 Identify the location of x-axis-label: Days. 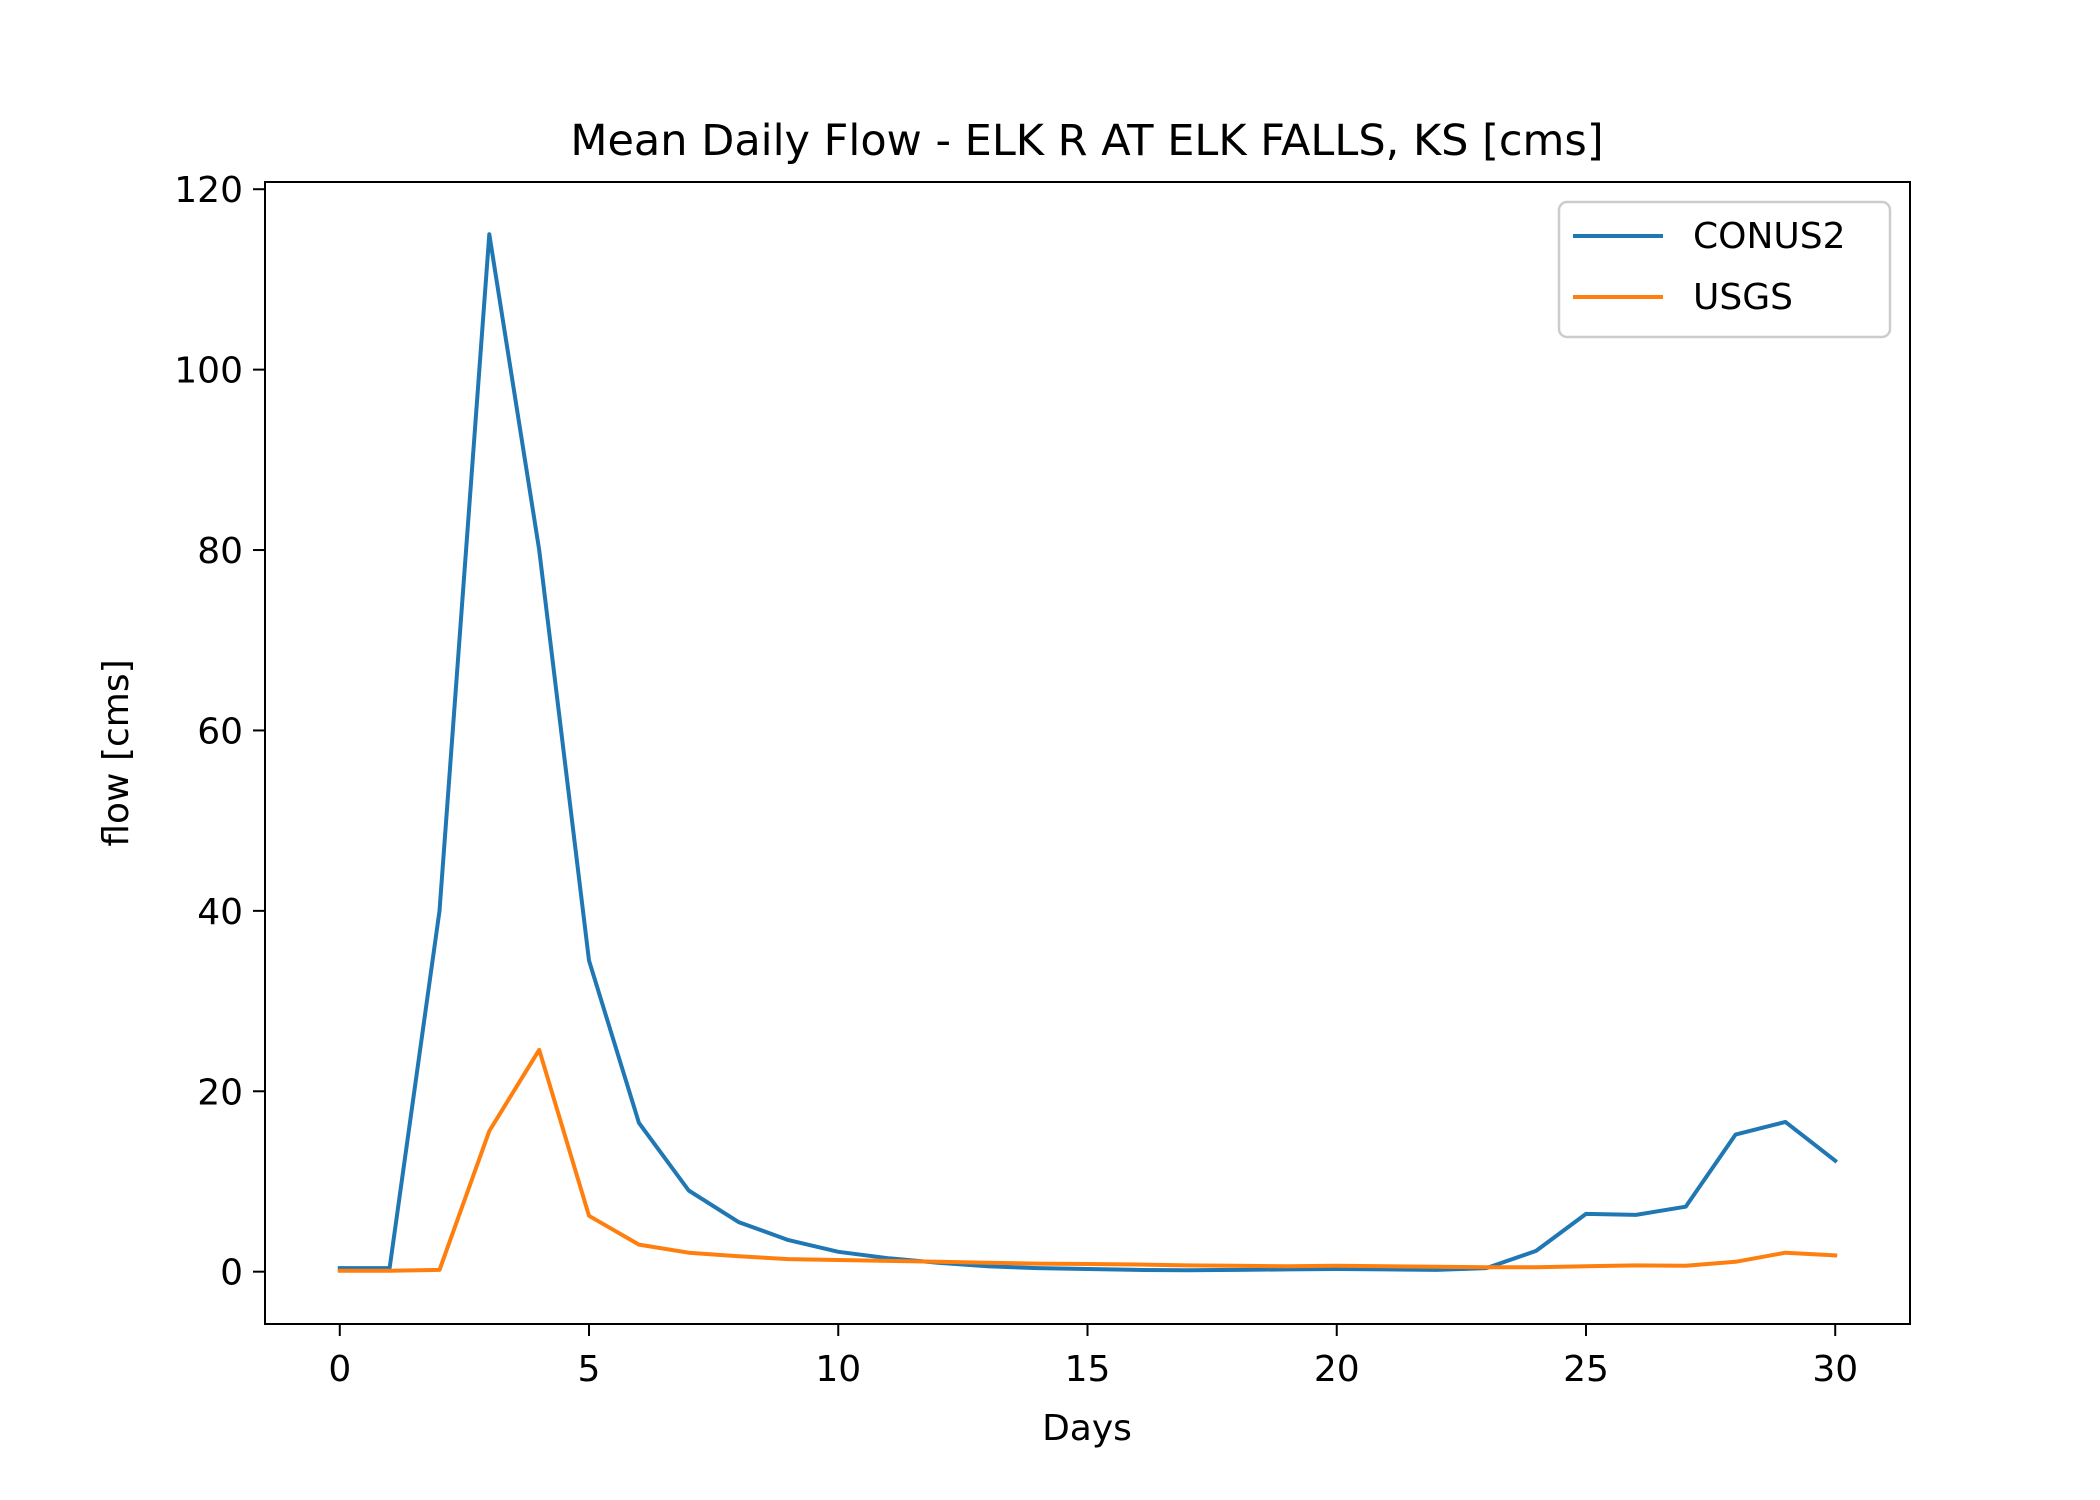
(1087, 1428).